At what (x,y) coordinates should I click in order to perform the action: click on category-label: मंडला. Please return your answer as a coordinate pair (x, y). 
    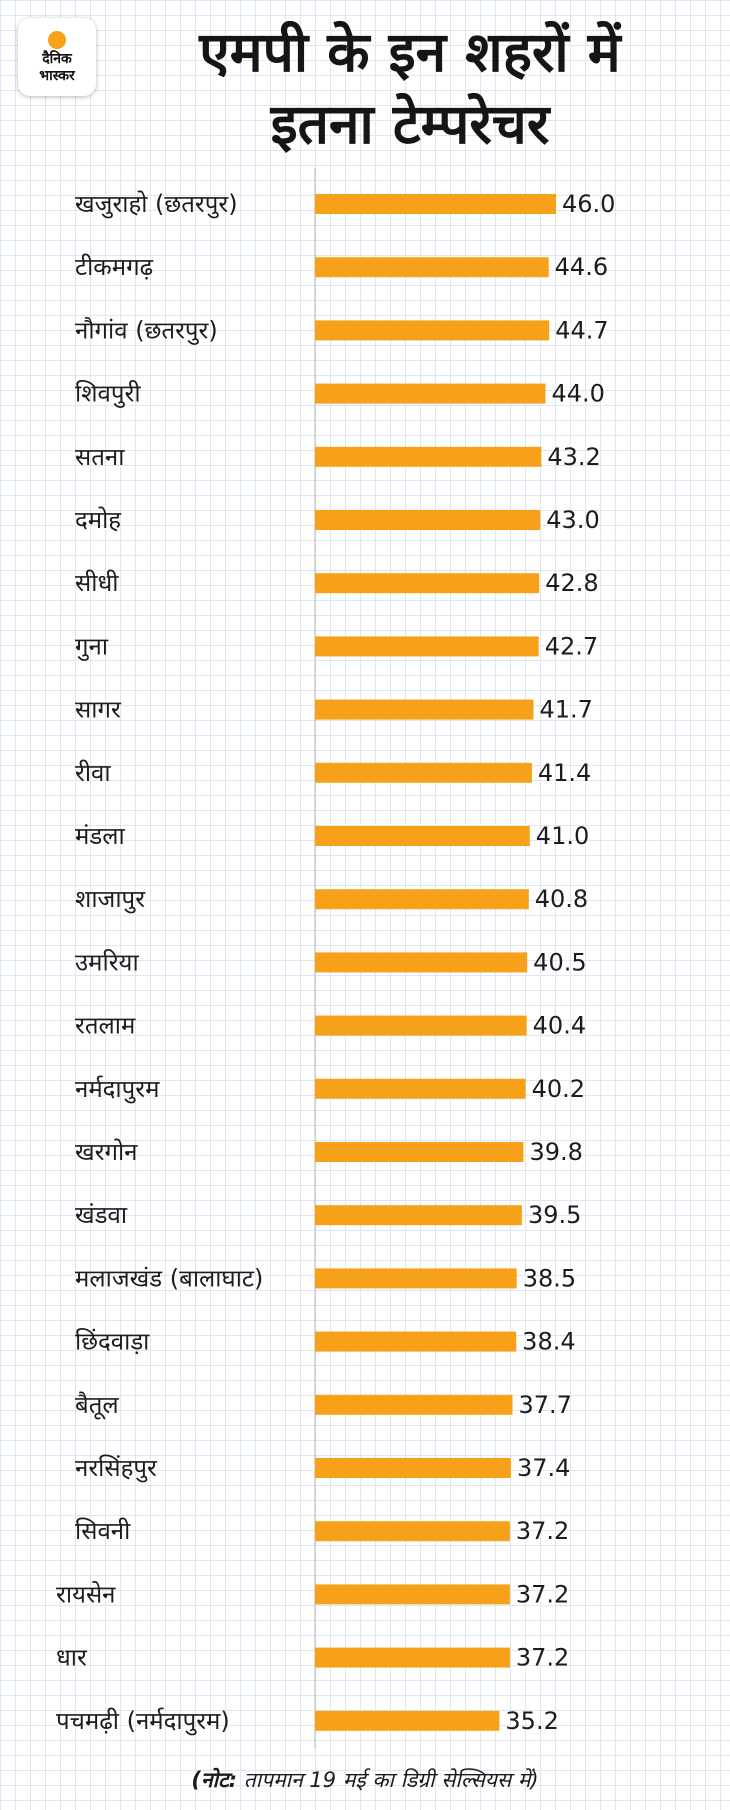
    Looking at the image, I should click on (100, 836).